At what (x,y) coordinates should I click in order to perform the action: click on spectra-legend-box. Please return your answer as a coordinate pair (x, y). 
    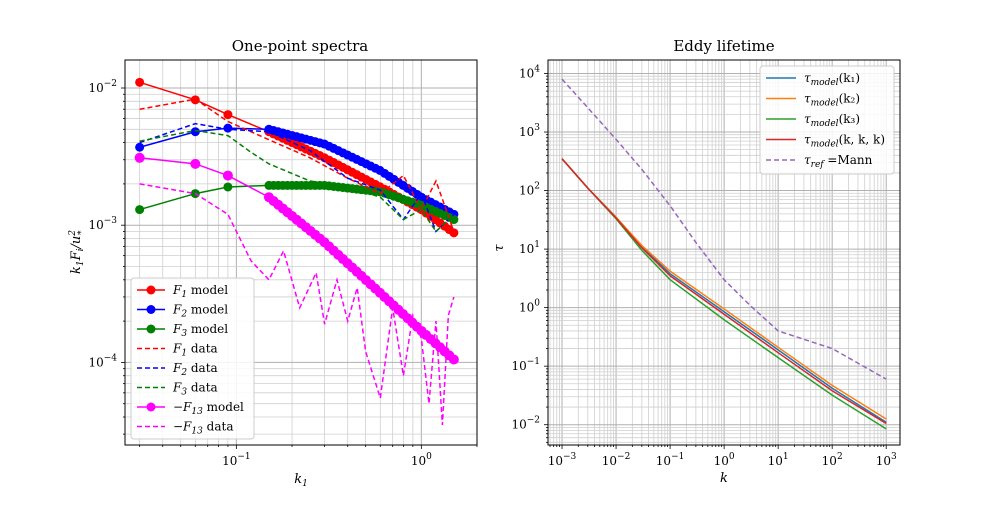
    Looking at the image, I should click on (192, 358).